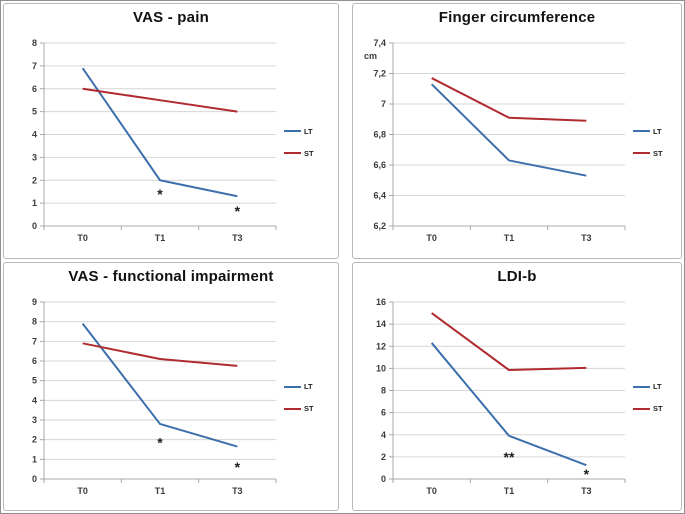 This screenshot has width=685, height=514. Describe the element at coordinates (381, 368) in the screenshot. I see `y-tick-label: 10` at that location.